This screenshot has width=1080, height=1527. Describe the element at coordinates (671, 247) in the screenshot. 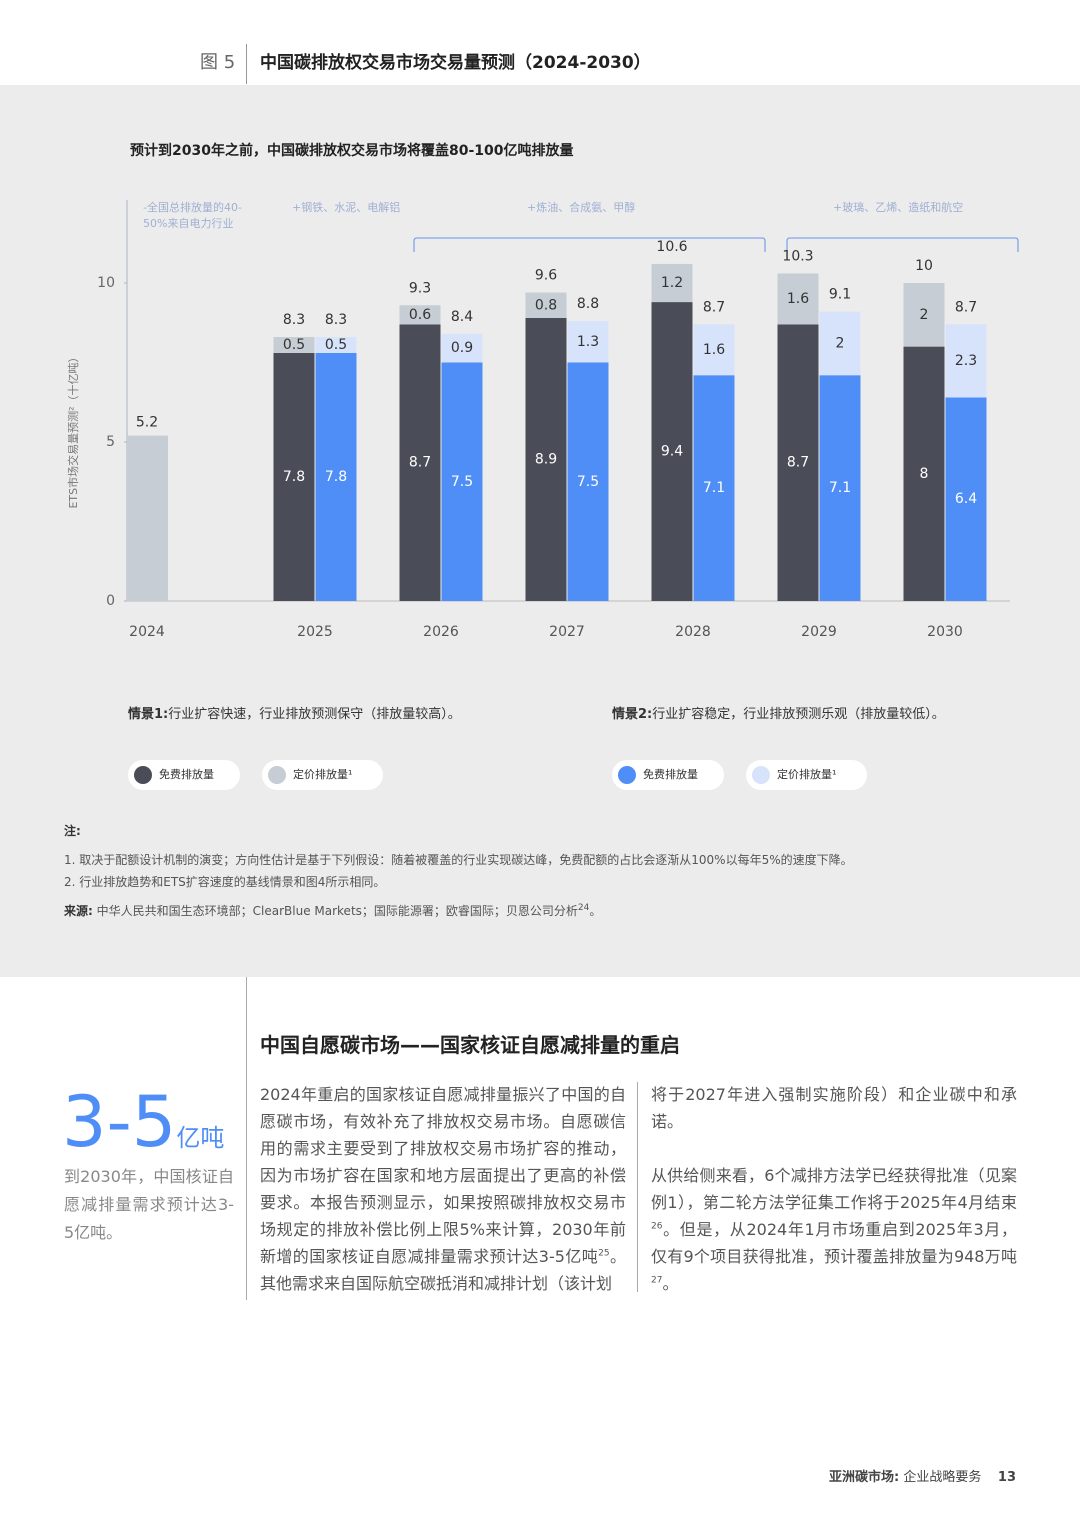

I see `total-label: 10.6` at that location.